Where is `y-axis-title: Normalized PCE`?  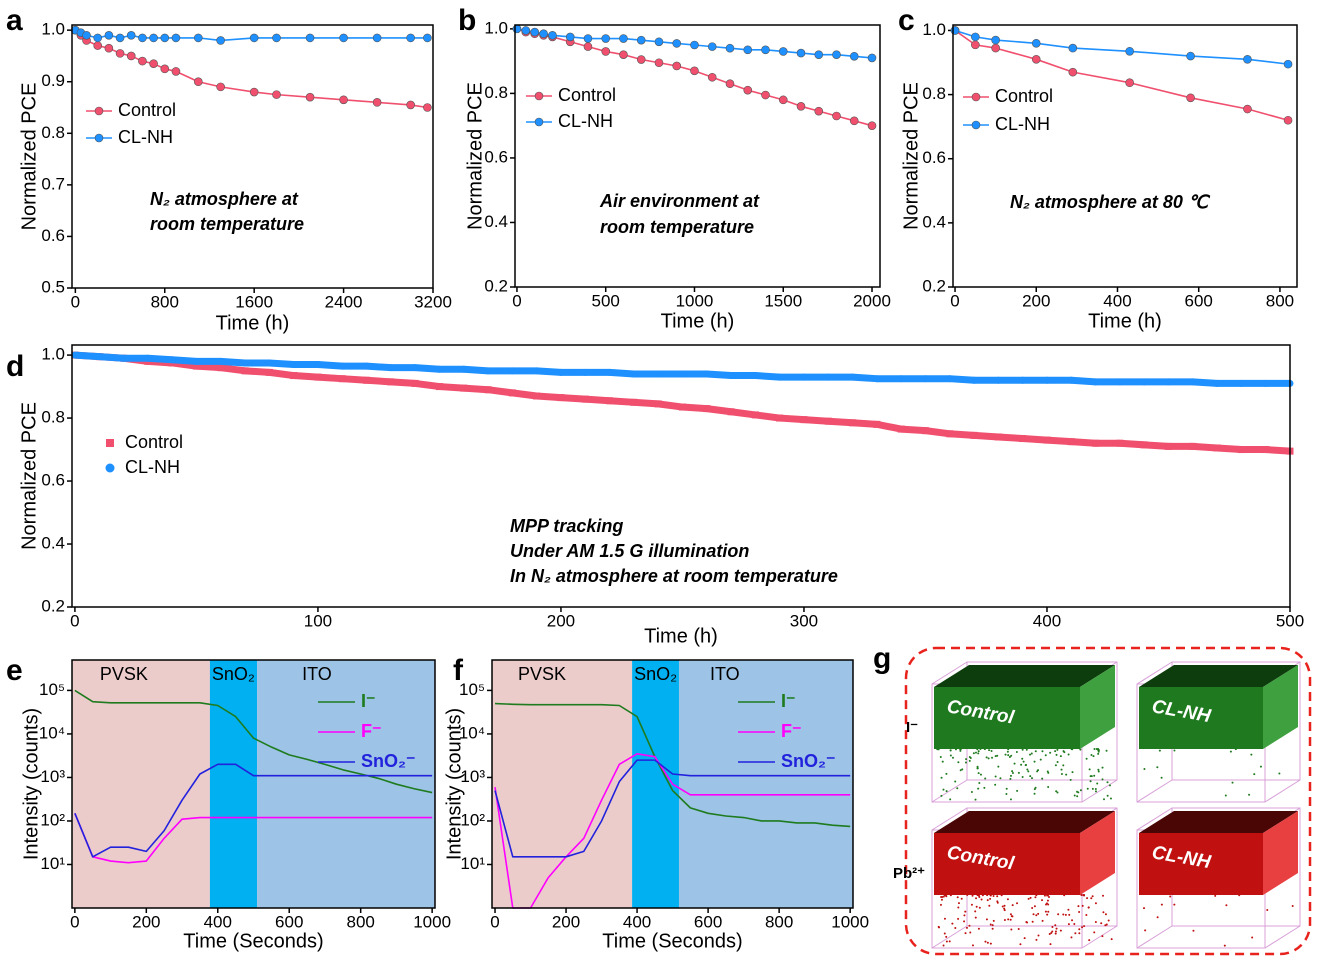
y-axis-title: Normalized PCE is located at coordinates (29, 476).